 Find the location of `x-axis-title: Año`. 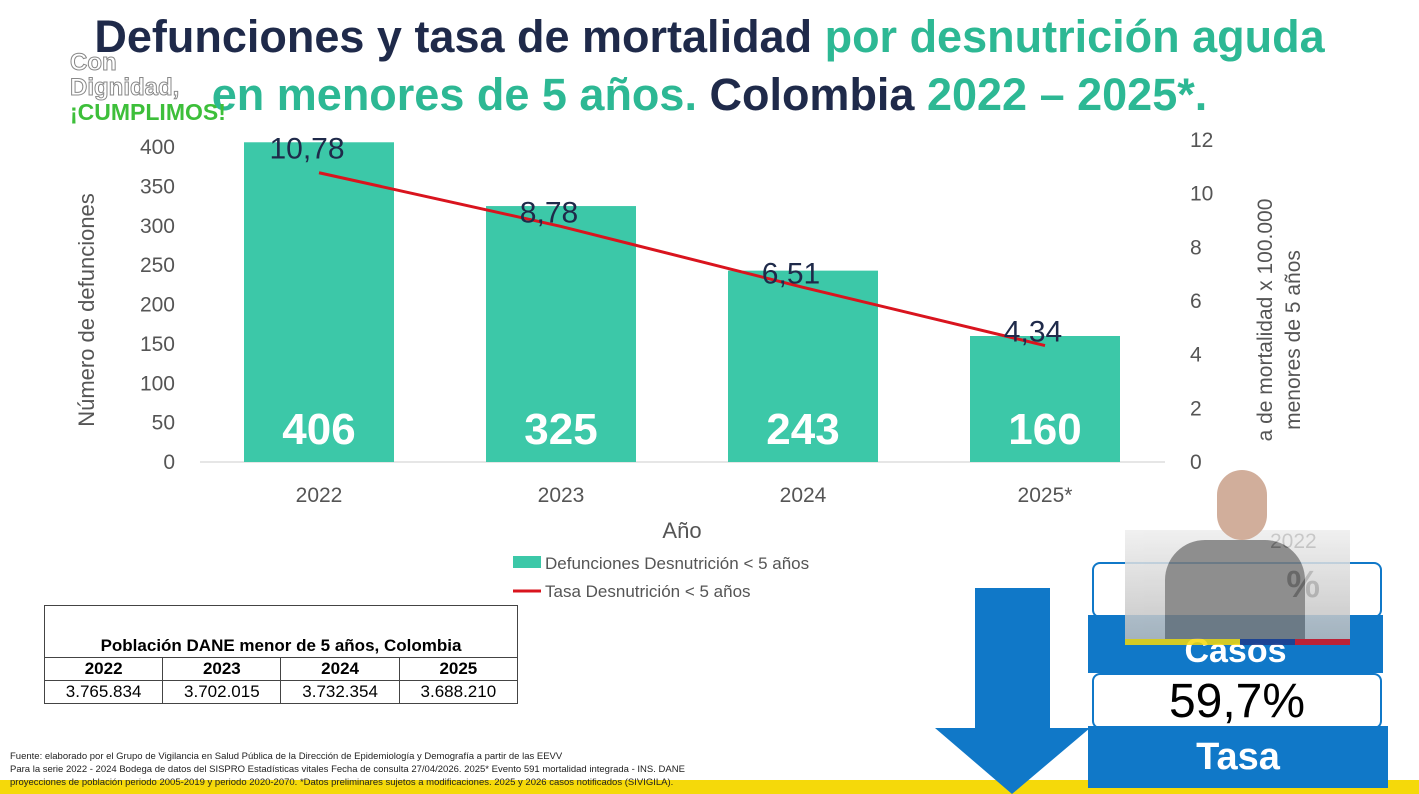

x-axis-title: Año is located at coordinates (681, 530).